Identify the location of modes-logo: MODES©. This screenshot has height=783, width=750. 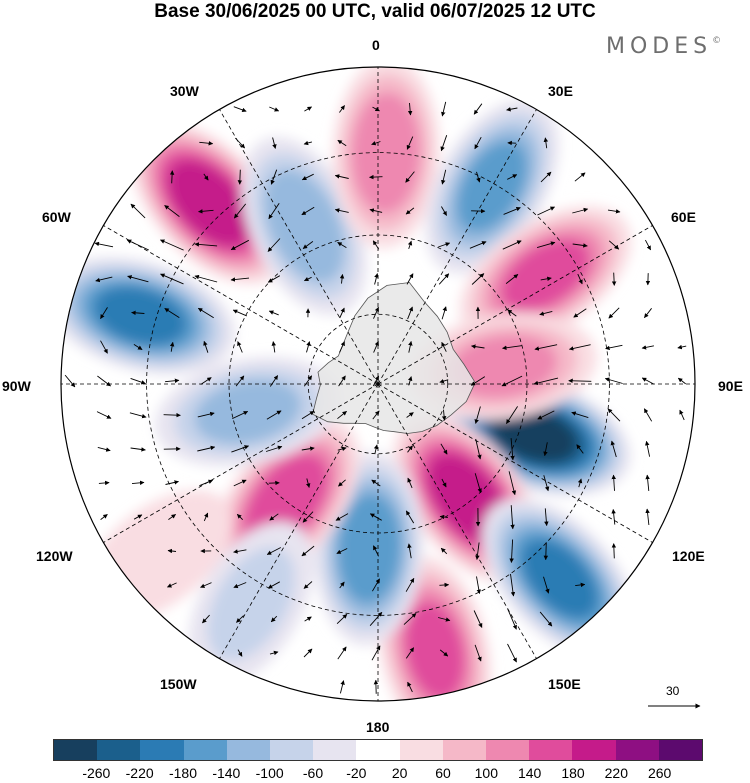
(663, 46).